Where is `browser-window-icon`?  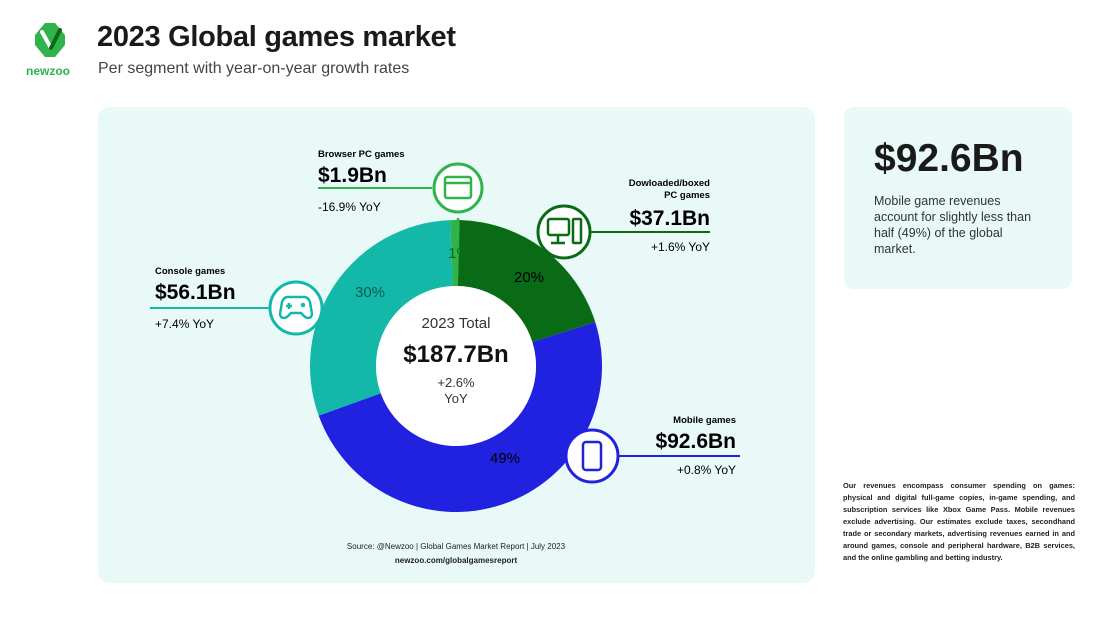 browser-window-icon is located at coordinates (458, 187).